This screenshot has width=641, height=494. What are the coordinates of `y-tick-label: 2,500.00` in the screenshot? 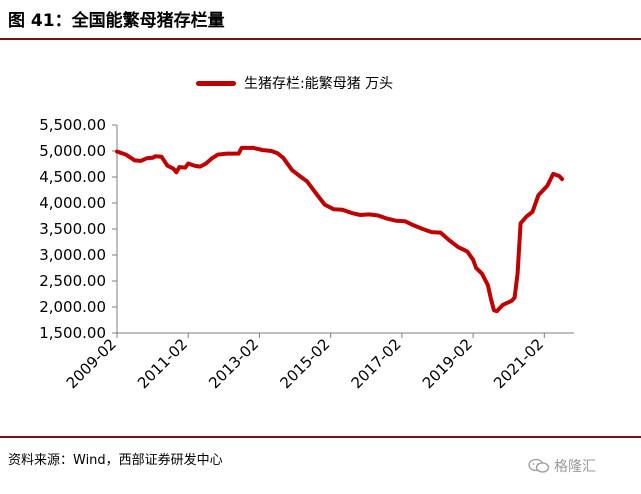 It's located at (72, 281).